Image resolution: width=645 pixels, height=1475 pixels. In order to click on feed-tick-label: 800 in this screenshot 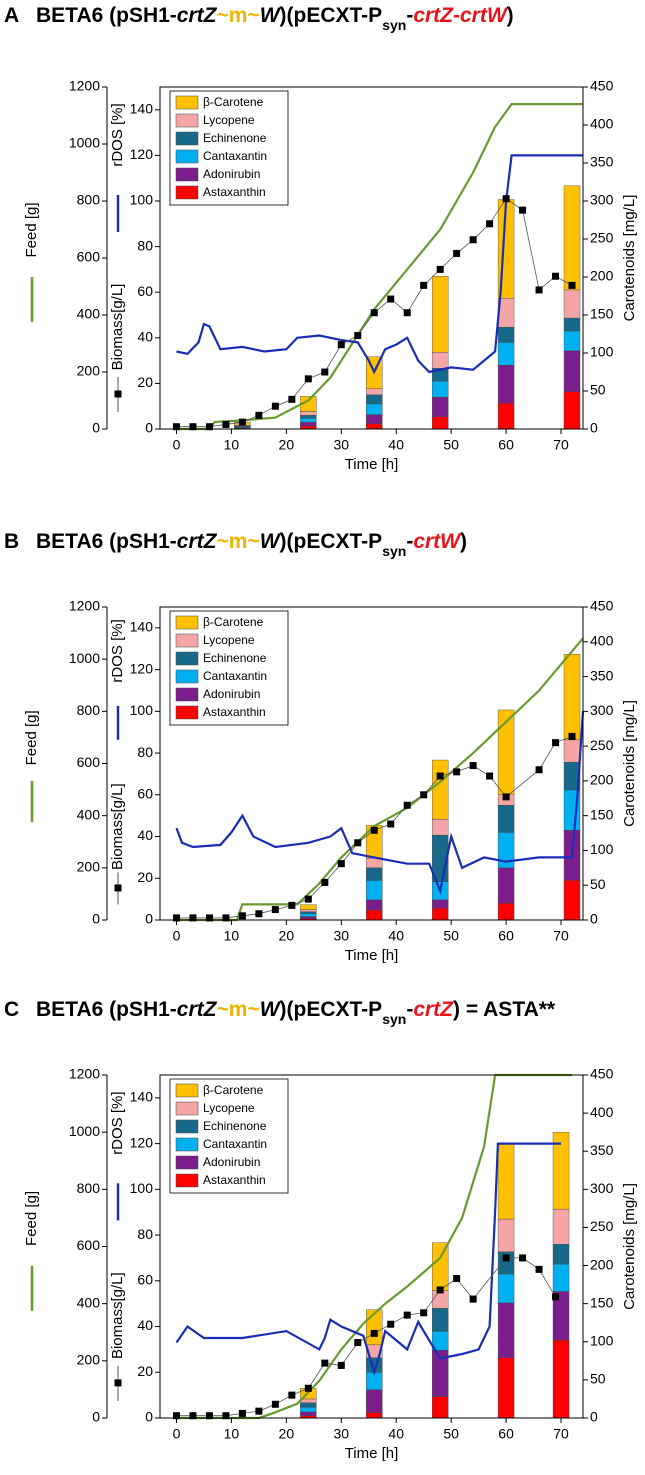, I will do `click(89, 710)`.